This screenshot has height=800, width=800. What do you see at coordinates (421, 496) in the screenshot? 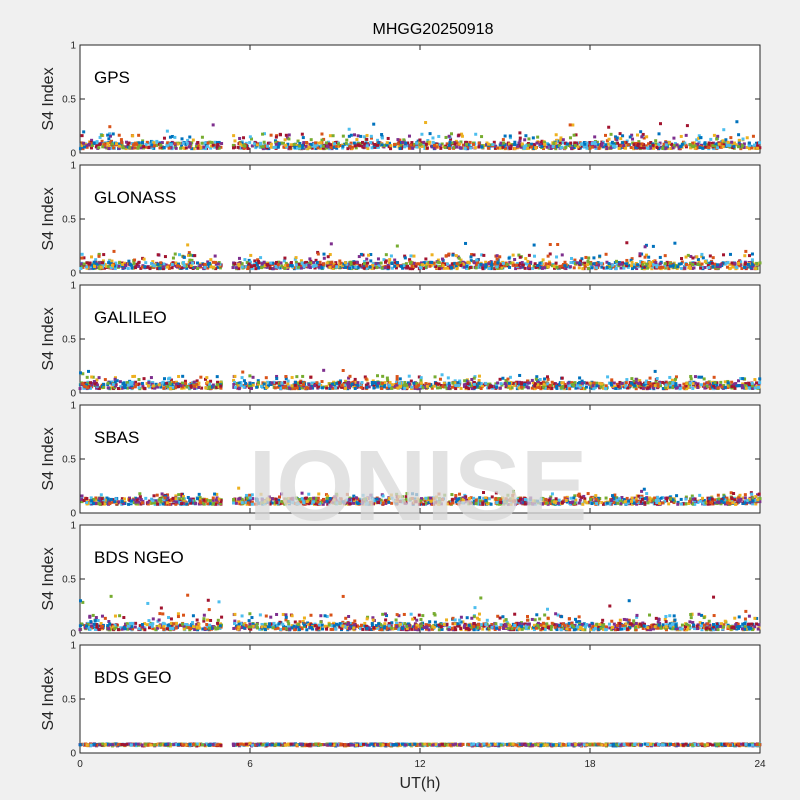
I see `series-points` at bounding box center [421, 496].